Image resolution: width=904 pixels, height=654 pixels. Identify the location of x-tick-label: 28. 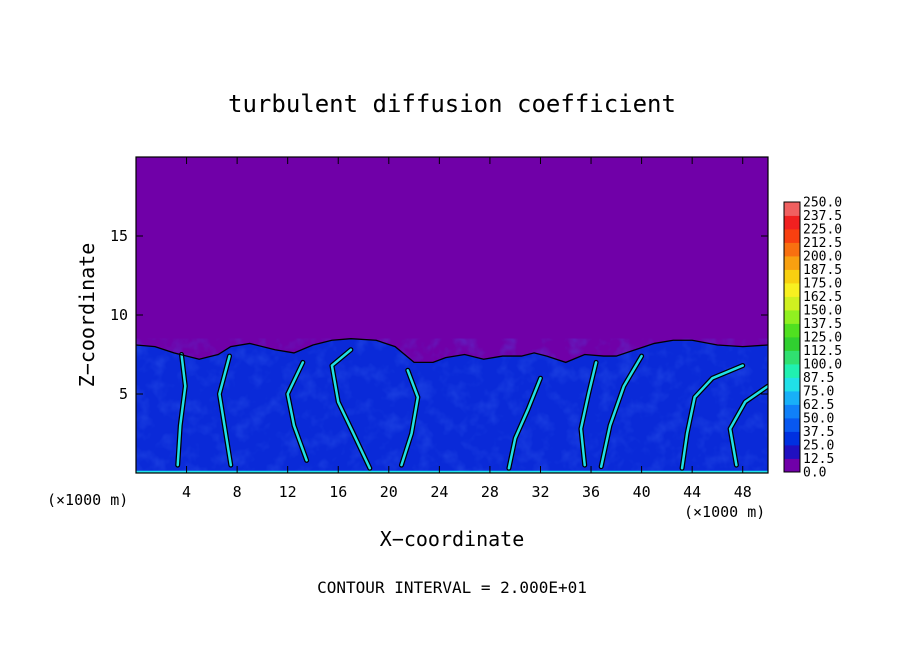
(490, 492).